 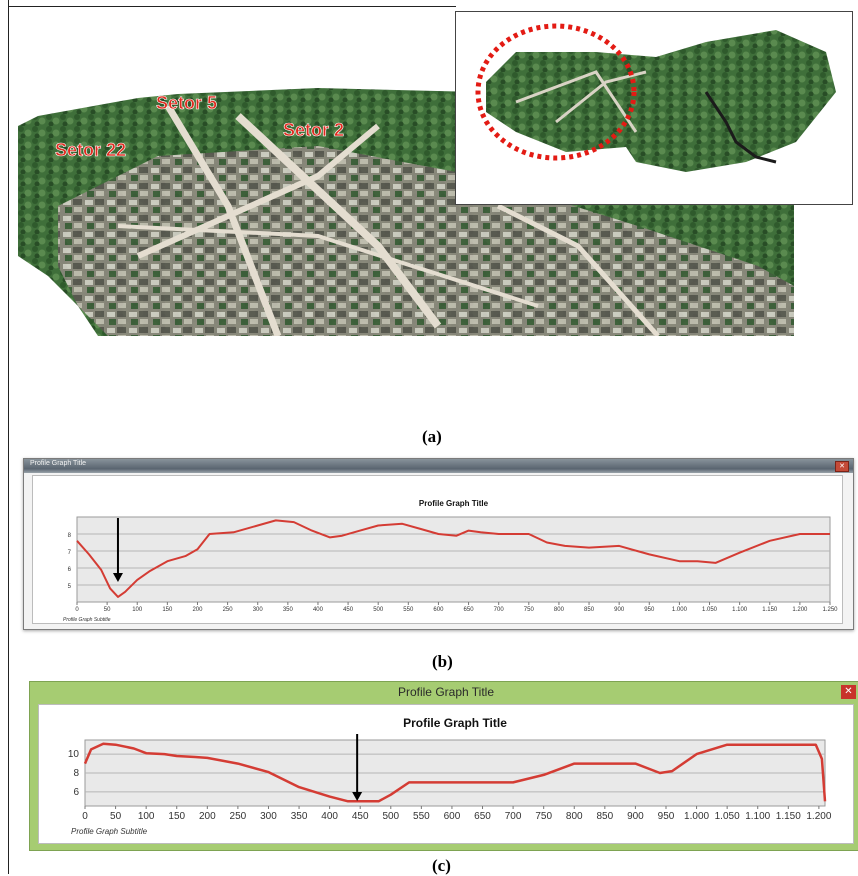 I want to click on window-titlebar: Profile Graph Title ✕, so click(x=438, y=466).